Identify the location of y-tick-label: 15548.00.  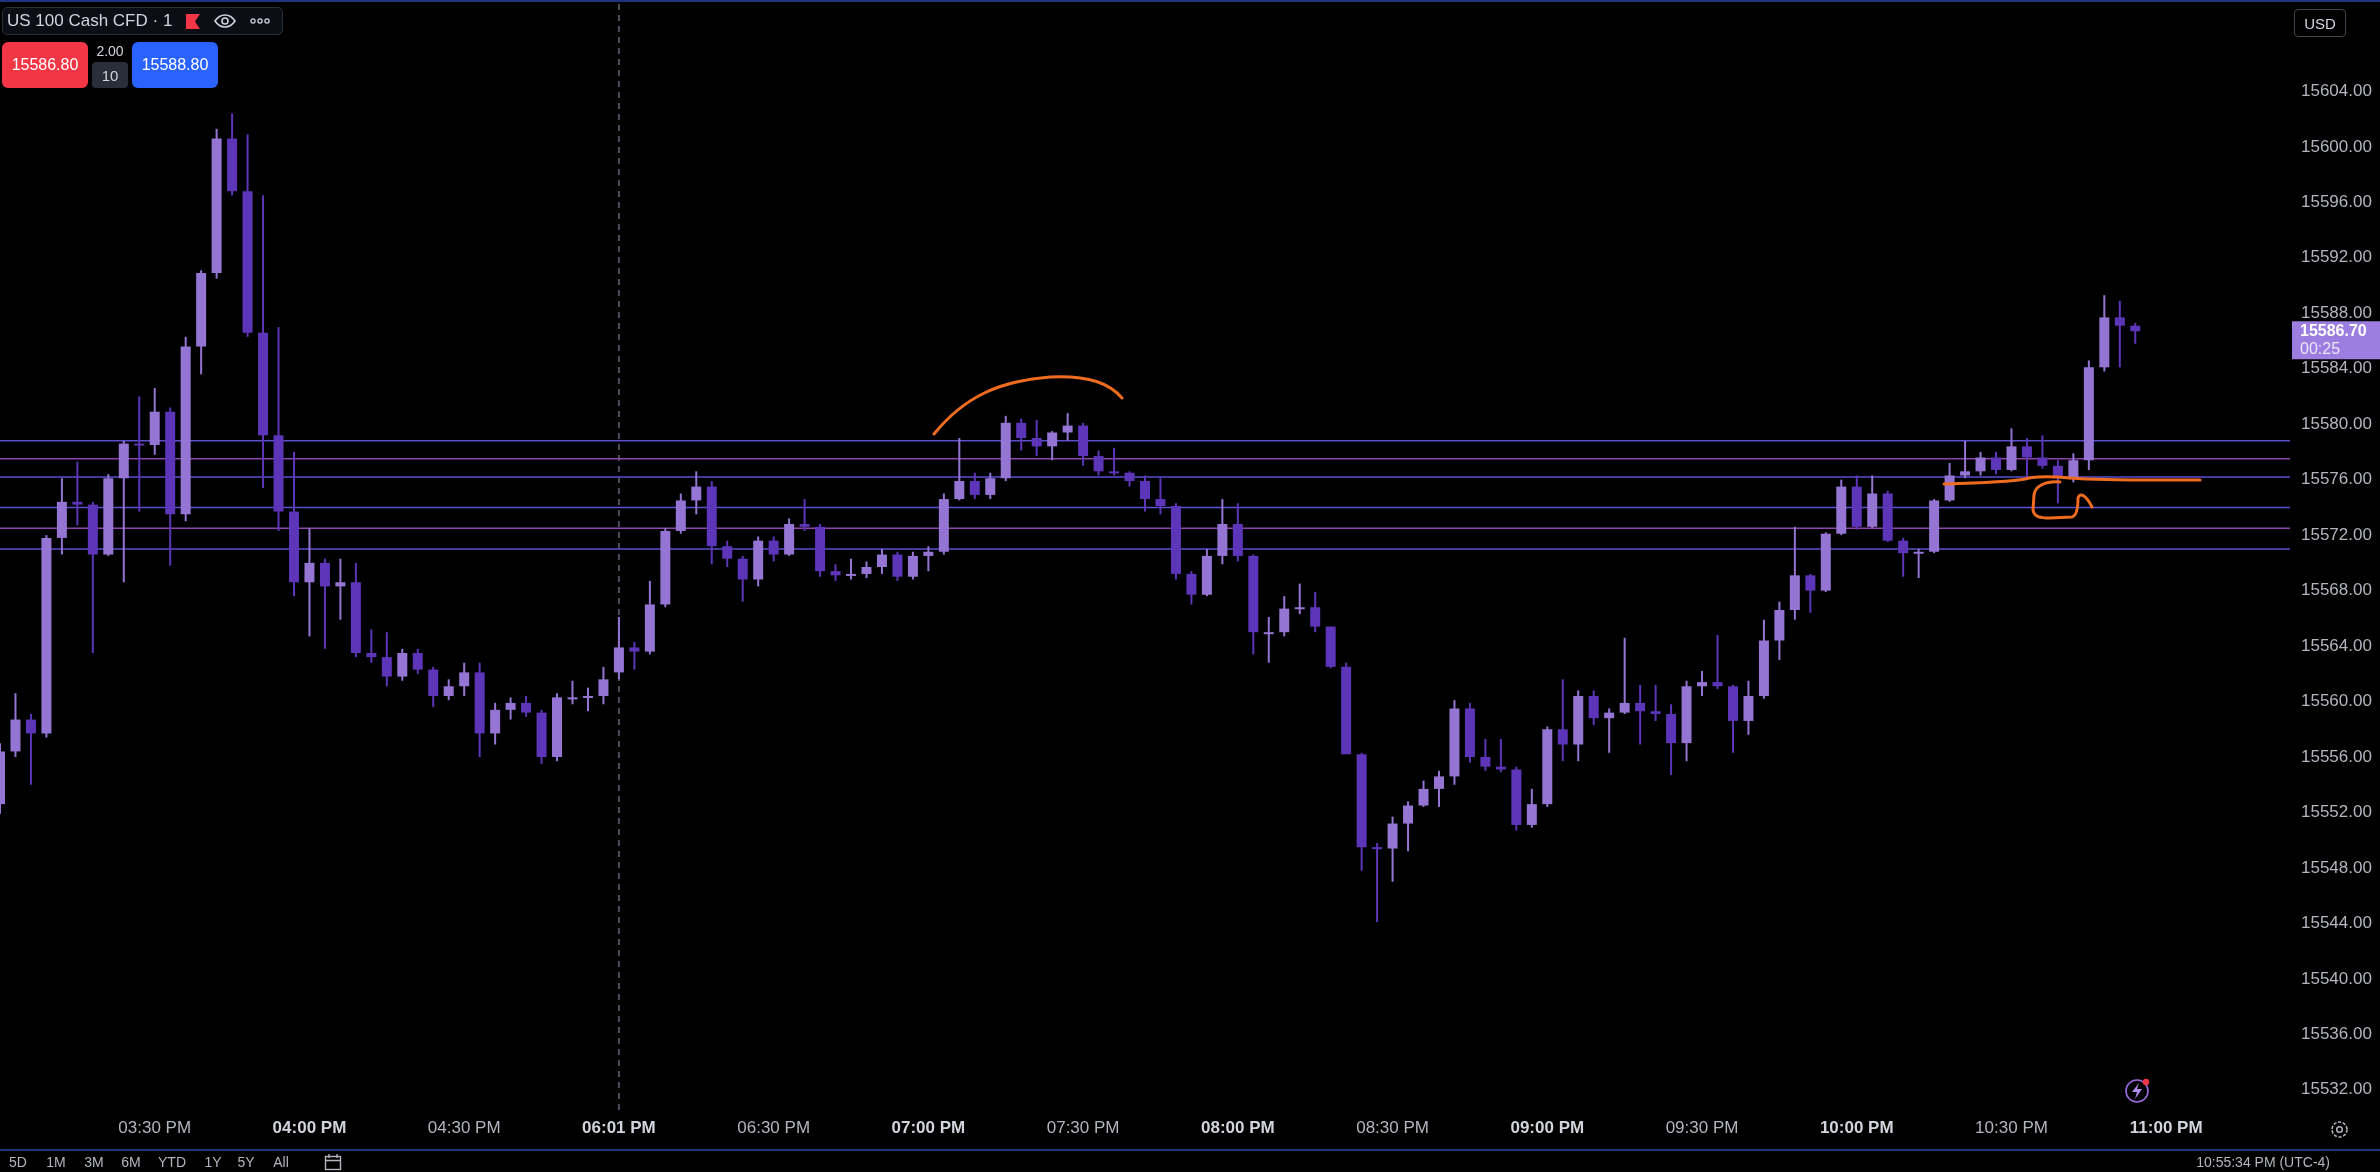
(2336, 867).